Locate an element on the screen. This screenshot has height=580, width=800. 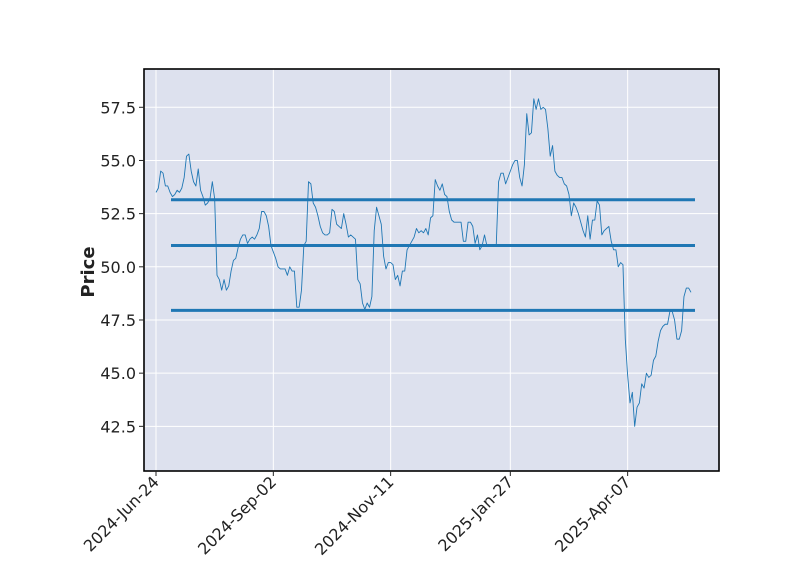
y-tick-label: 42.5 is located at coordinates (118, 426).